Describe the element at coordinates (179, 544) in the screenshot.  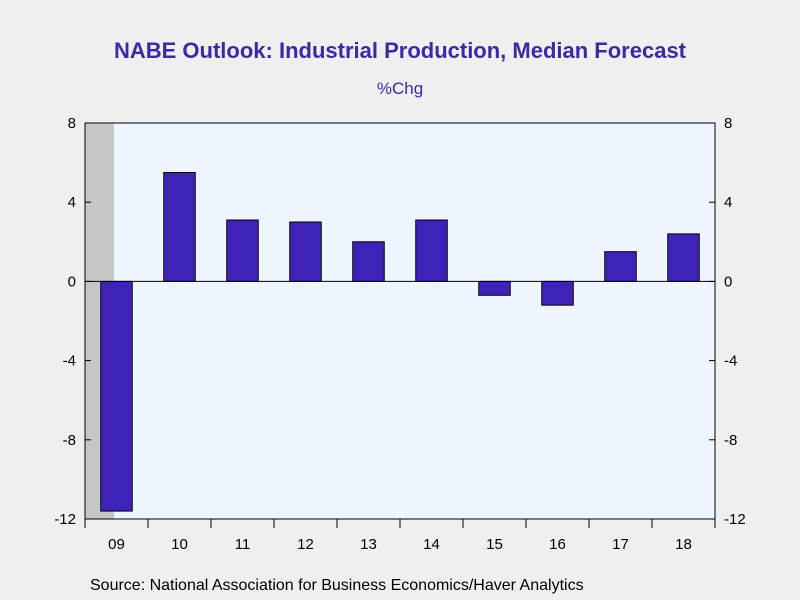
I see `x-tick-label-10: 10` at that location.